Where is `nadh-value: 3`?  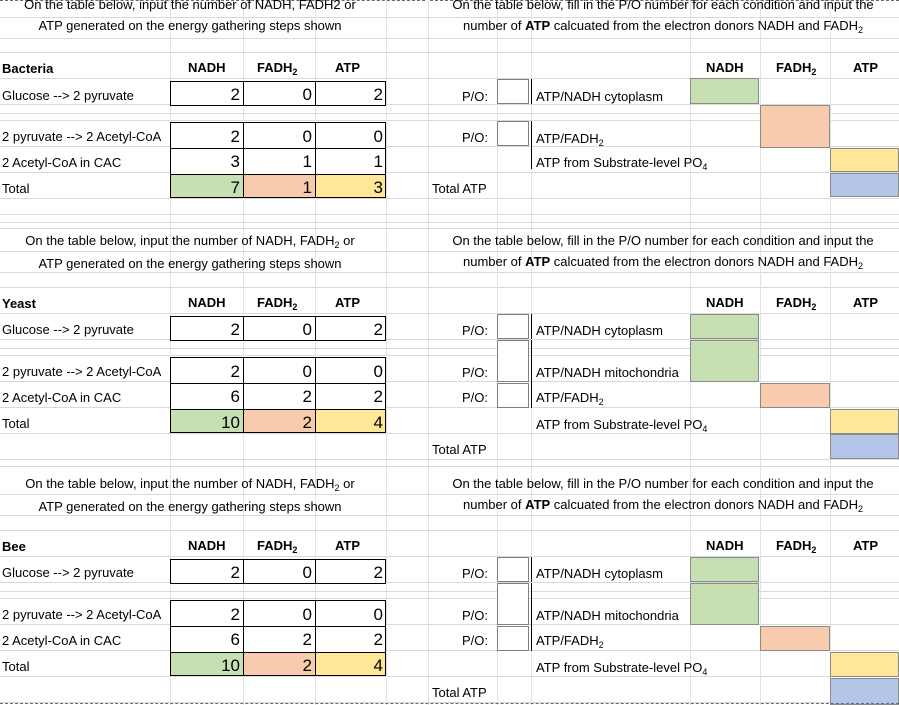 nadh-value: 3 is located at coordinates (235, 161).